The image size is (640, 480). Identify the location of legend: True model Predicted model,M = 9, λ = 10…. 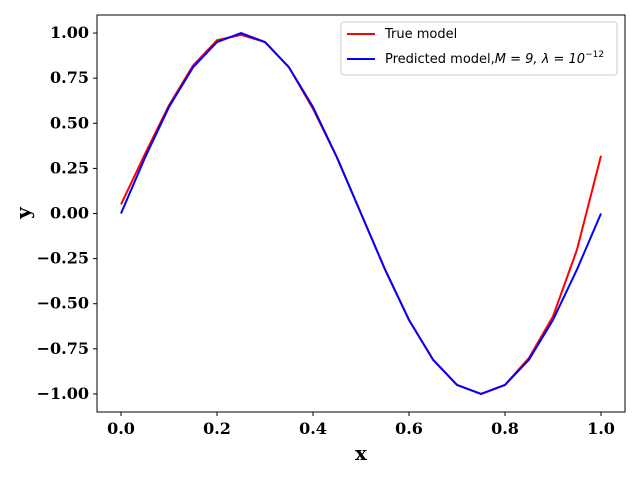
(479, 48).